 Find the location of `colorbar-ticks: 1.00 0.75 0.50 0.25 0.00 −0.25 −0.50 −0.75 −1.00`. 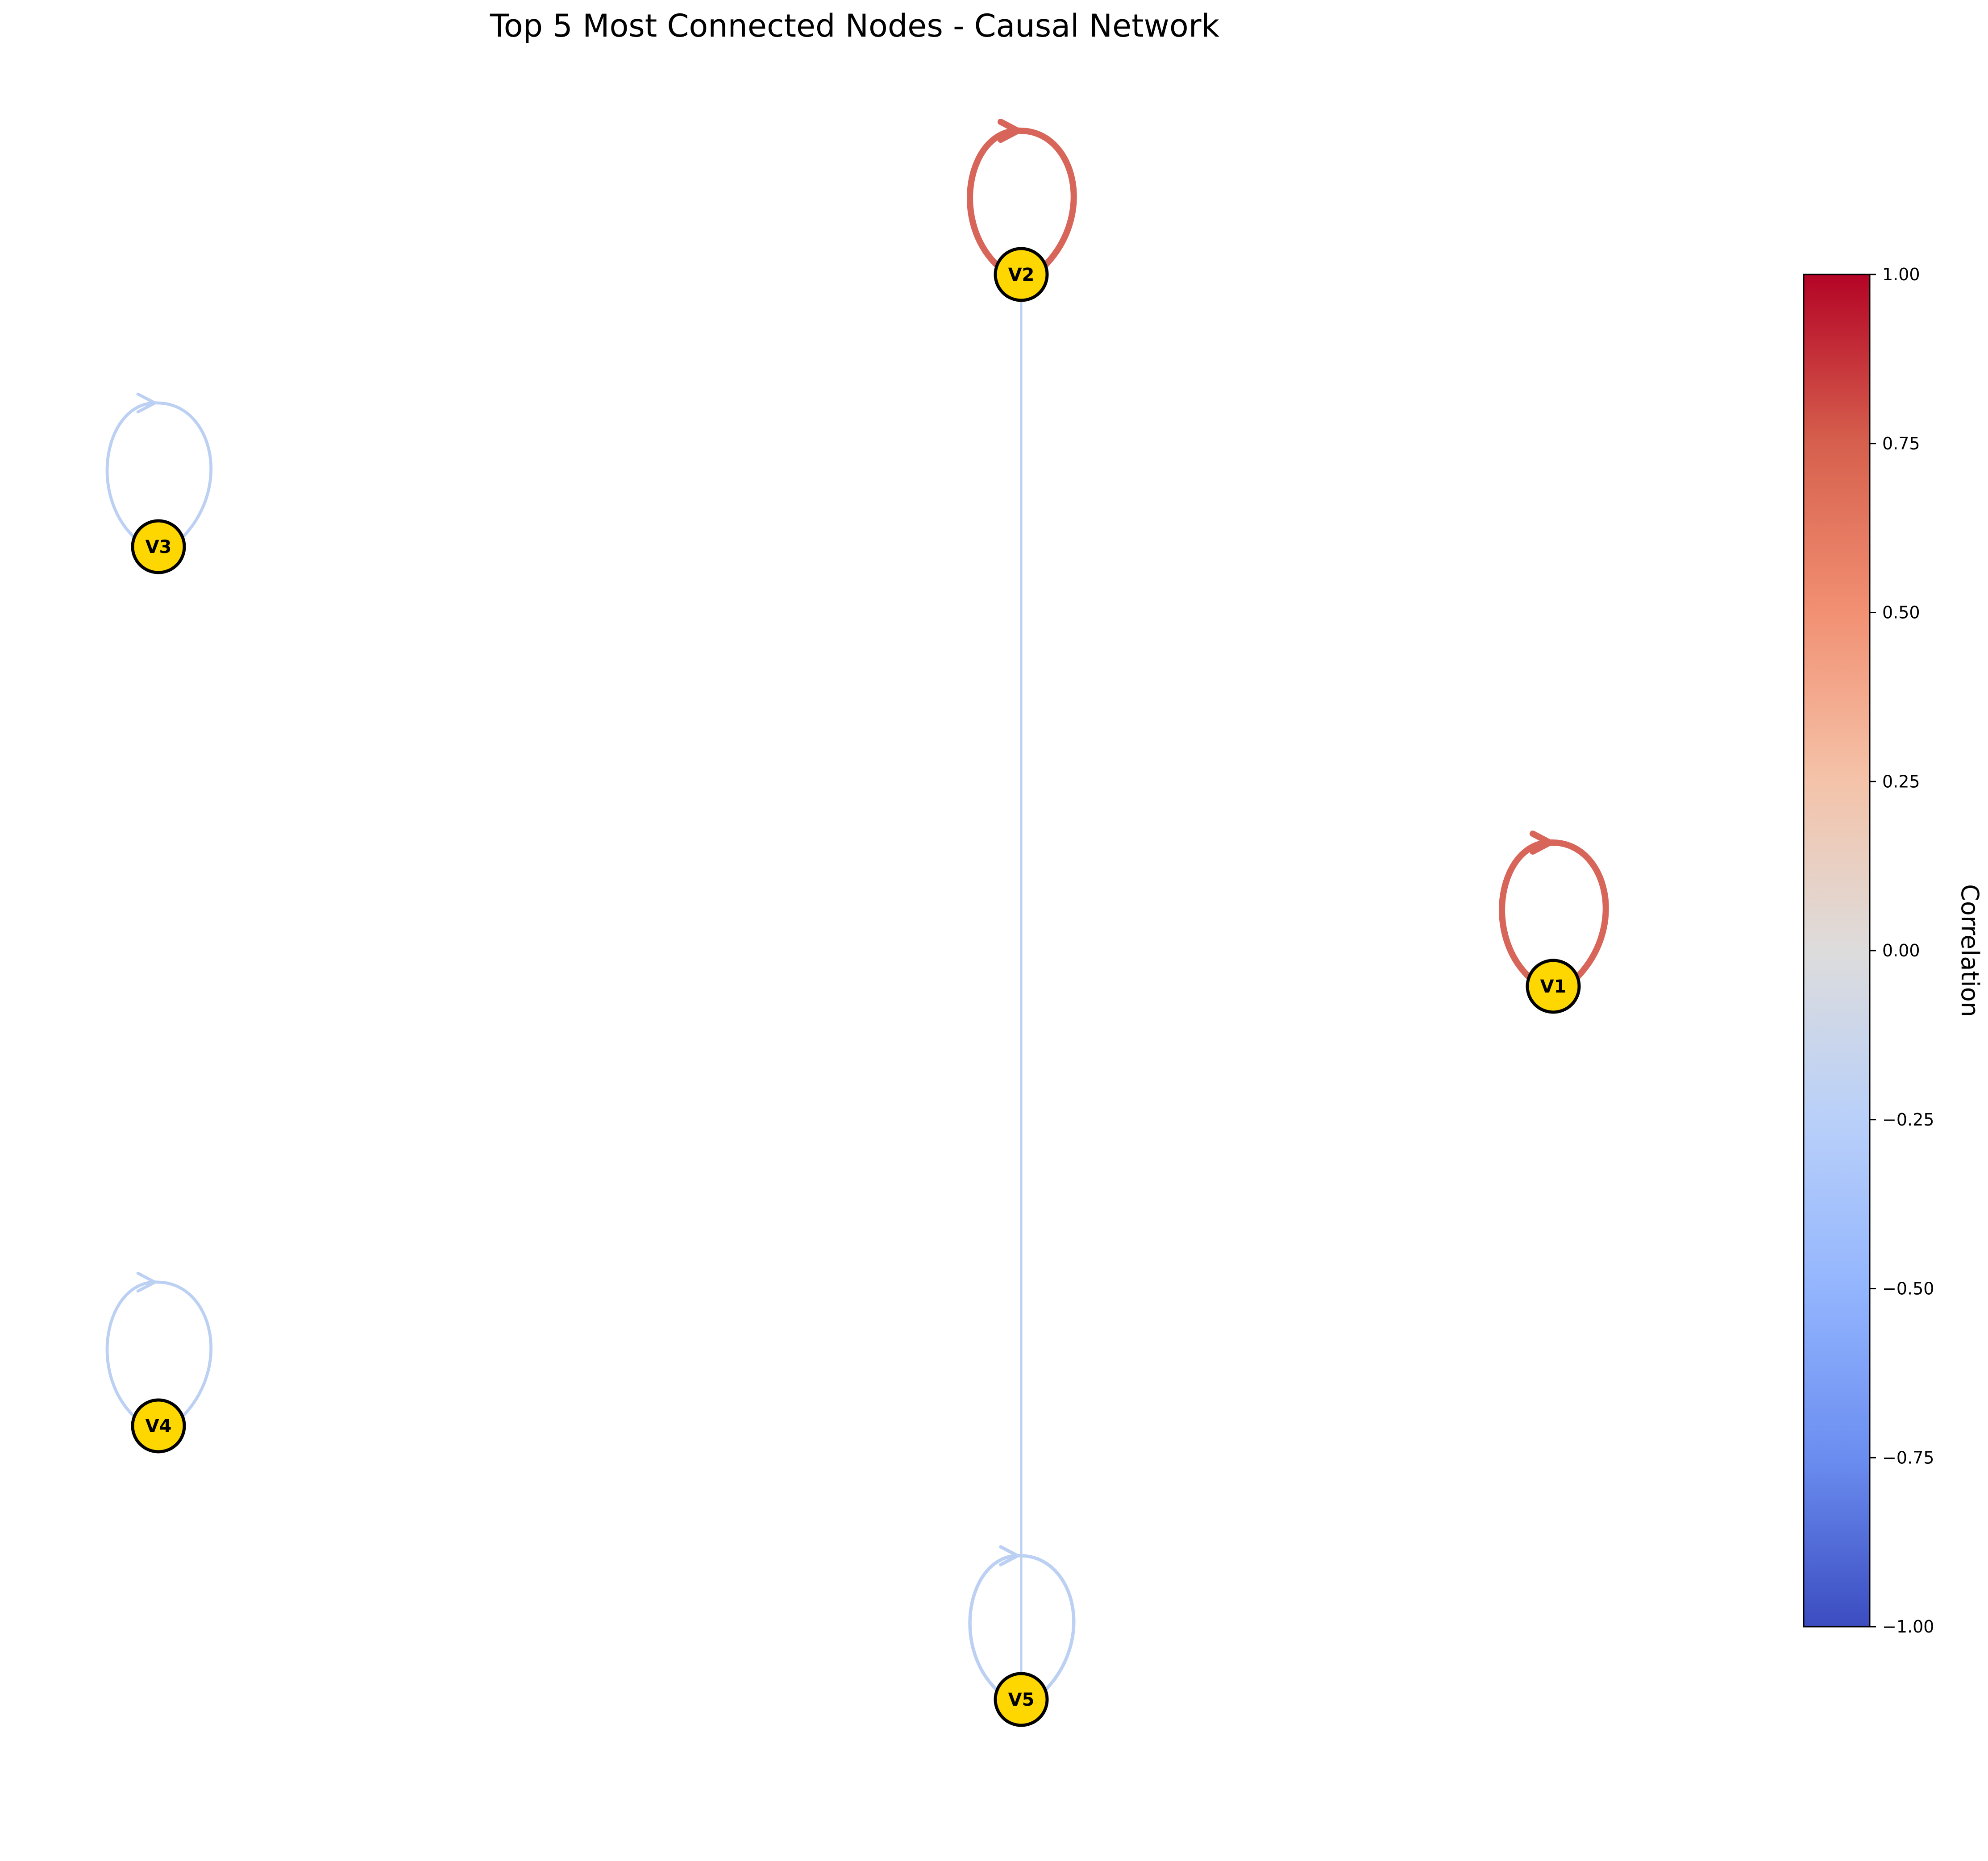

colorbar-ticks: 1.00 0.75 0.50 0.25 0.00 −0.25 −0.50 −0.75 −1.00 is located at coordinates (1902, 951).